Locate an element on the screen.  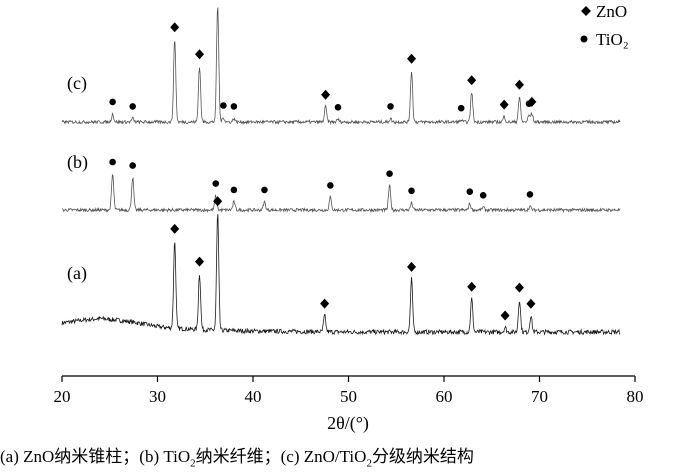
x-tick-label: 40 is located at coordinates (253, 396).